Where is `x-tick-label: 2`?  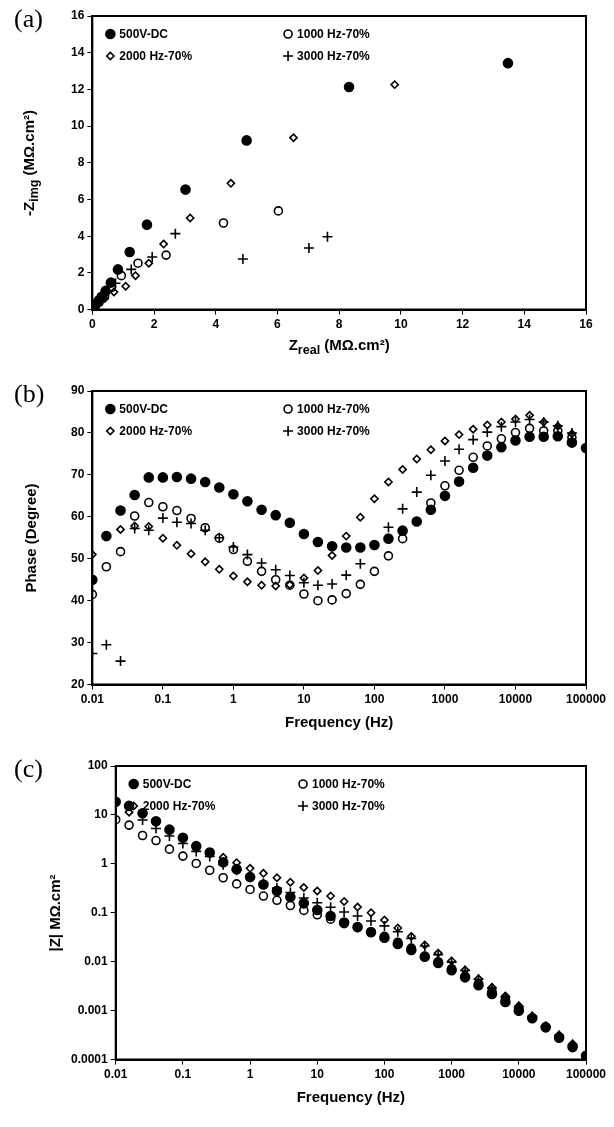 x-tick-label: 2 is located at coordinates (154, 324).